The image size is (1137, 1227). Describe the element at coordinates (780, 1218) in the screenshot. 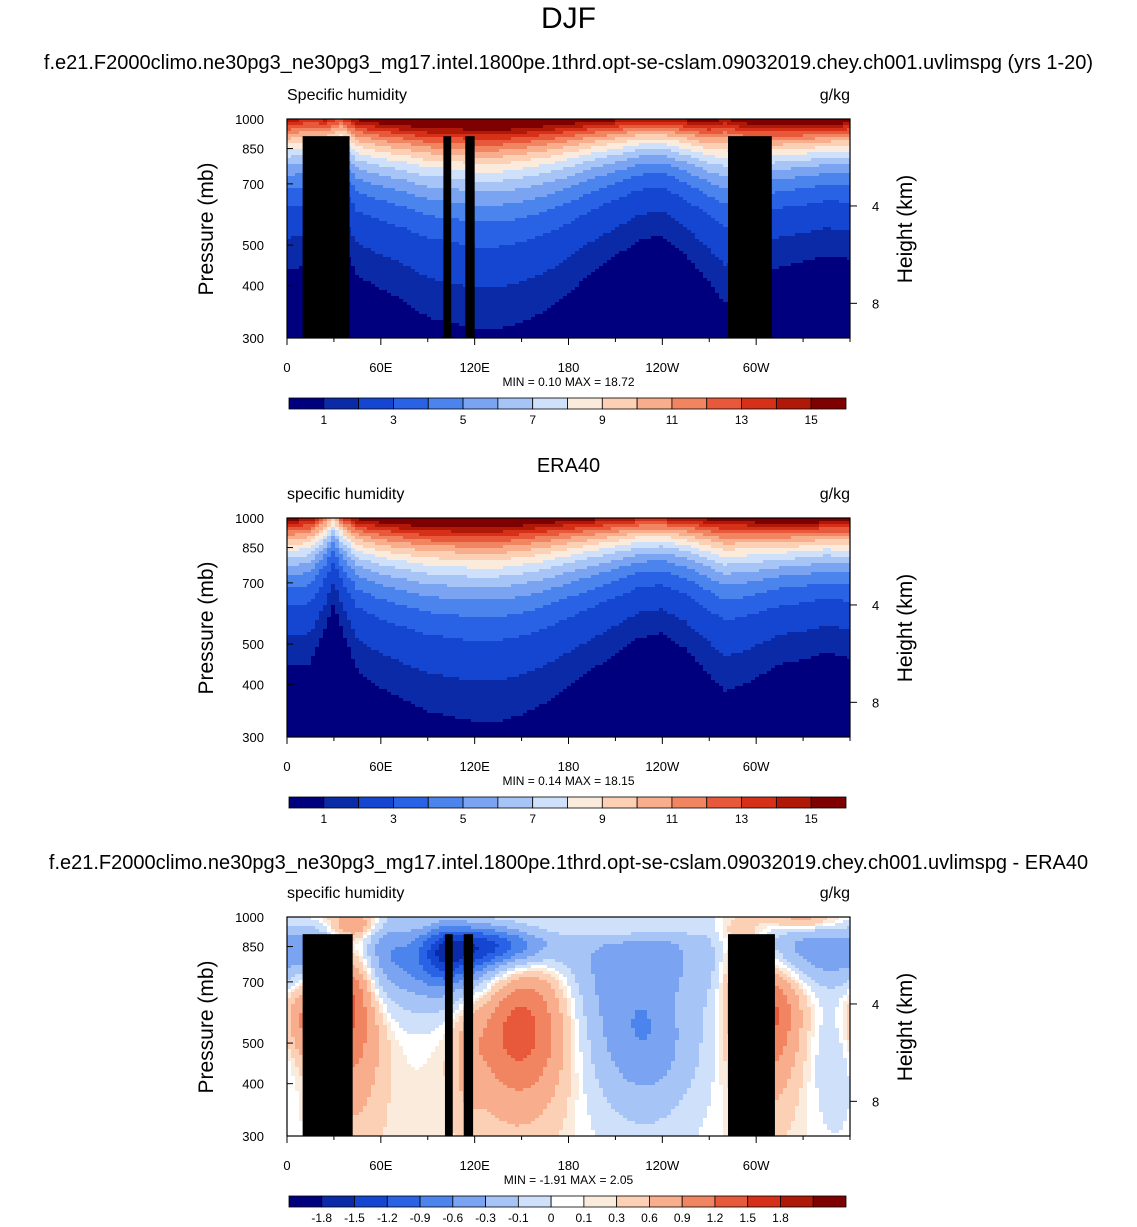

I see `panel-3-colorbar-label: 1.8` at that location.